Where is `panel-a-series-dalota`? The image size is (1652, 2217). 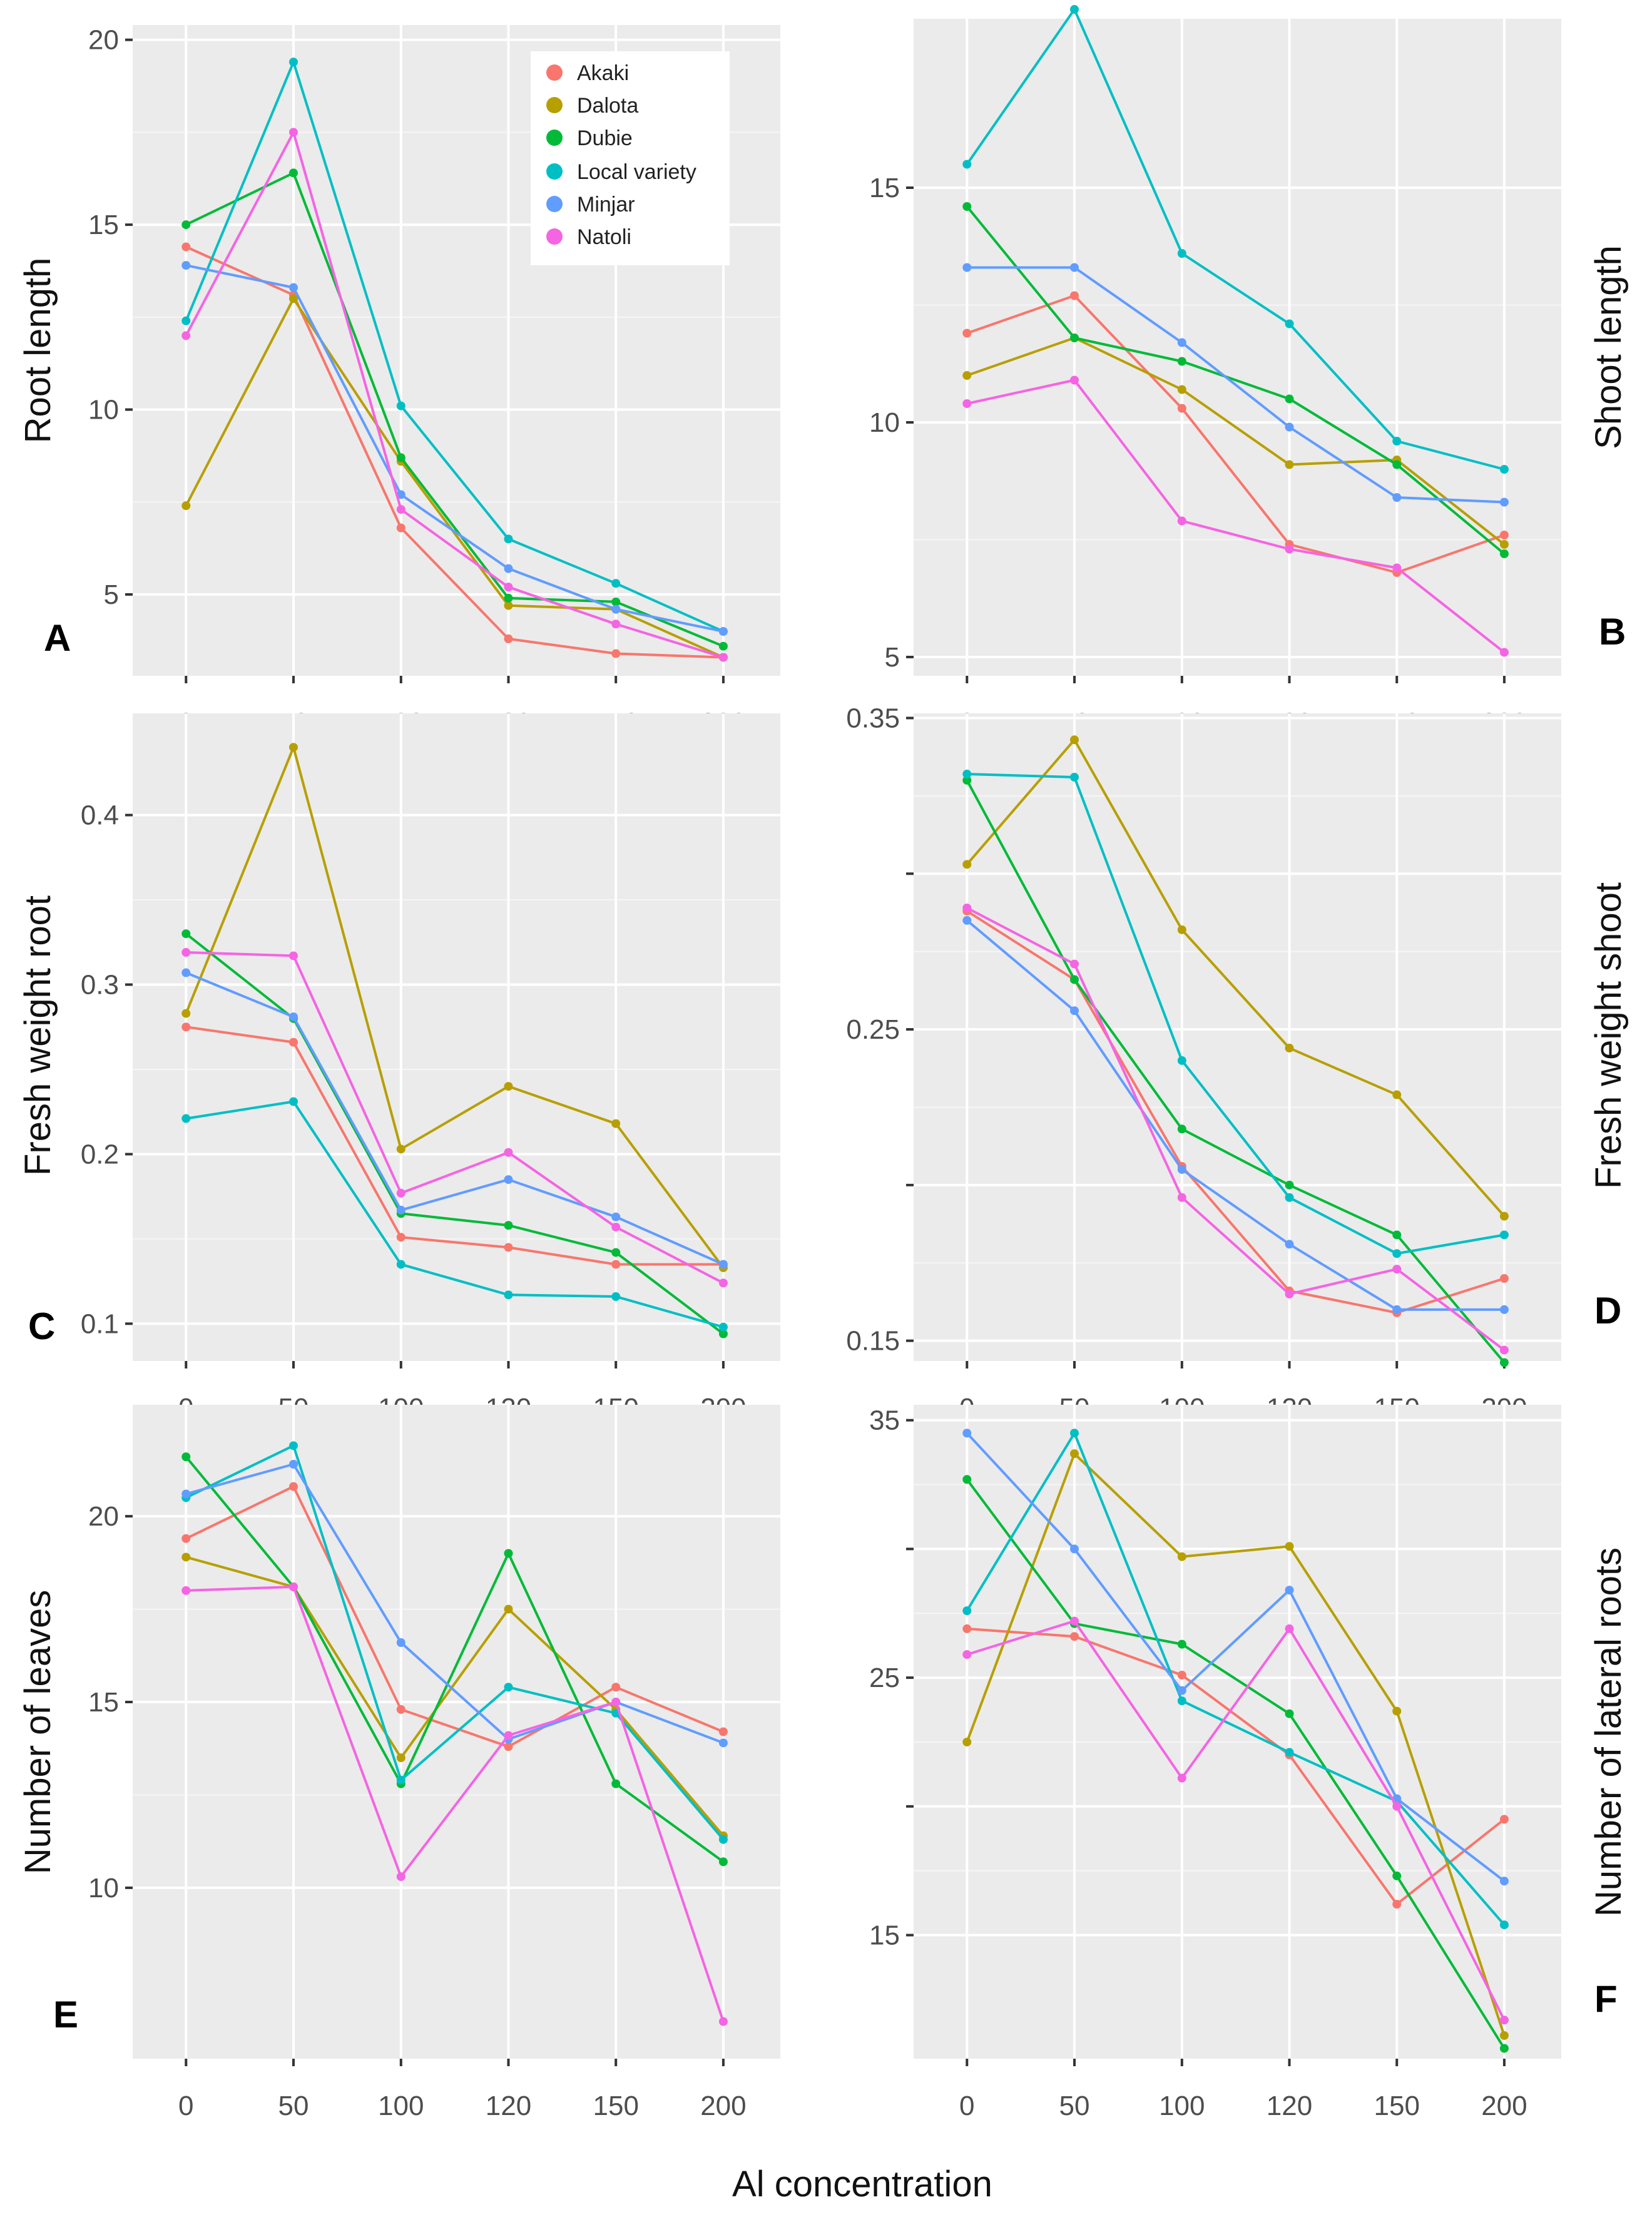
panel-a-series-dalota is located at coordinates (455, 478).